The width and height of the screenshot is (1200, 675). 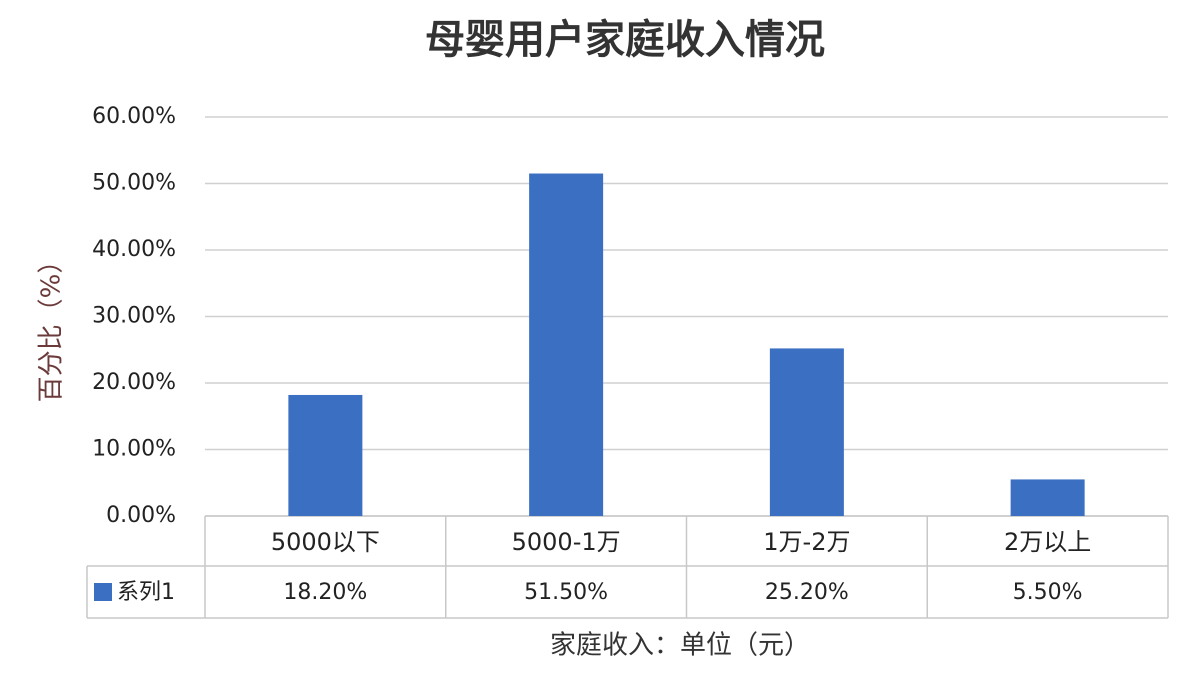 What do you see at coordinates (134, 183) in the screenshot?
I see `y-tick-label: 50.00%` at bounding box center [134, 183].